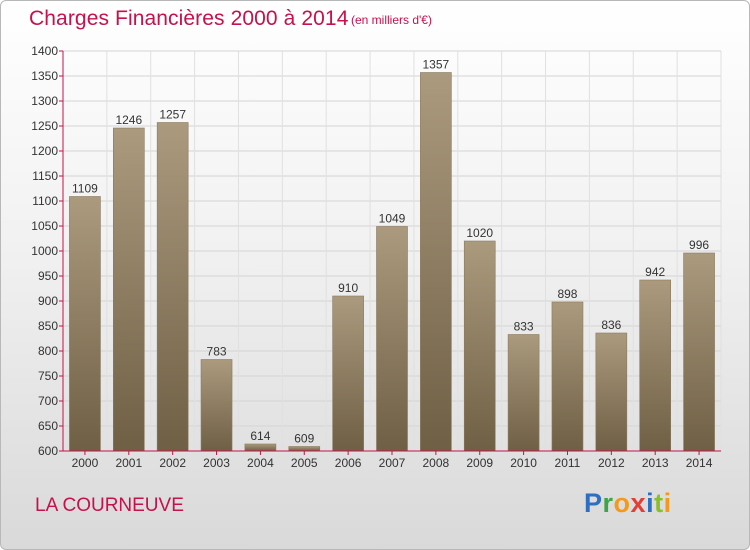  What do you see at coordinates (622, 503) in the screenshot?
I see `logo-letter: o` at bounding box center [622, 503].